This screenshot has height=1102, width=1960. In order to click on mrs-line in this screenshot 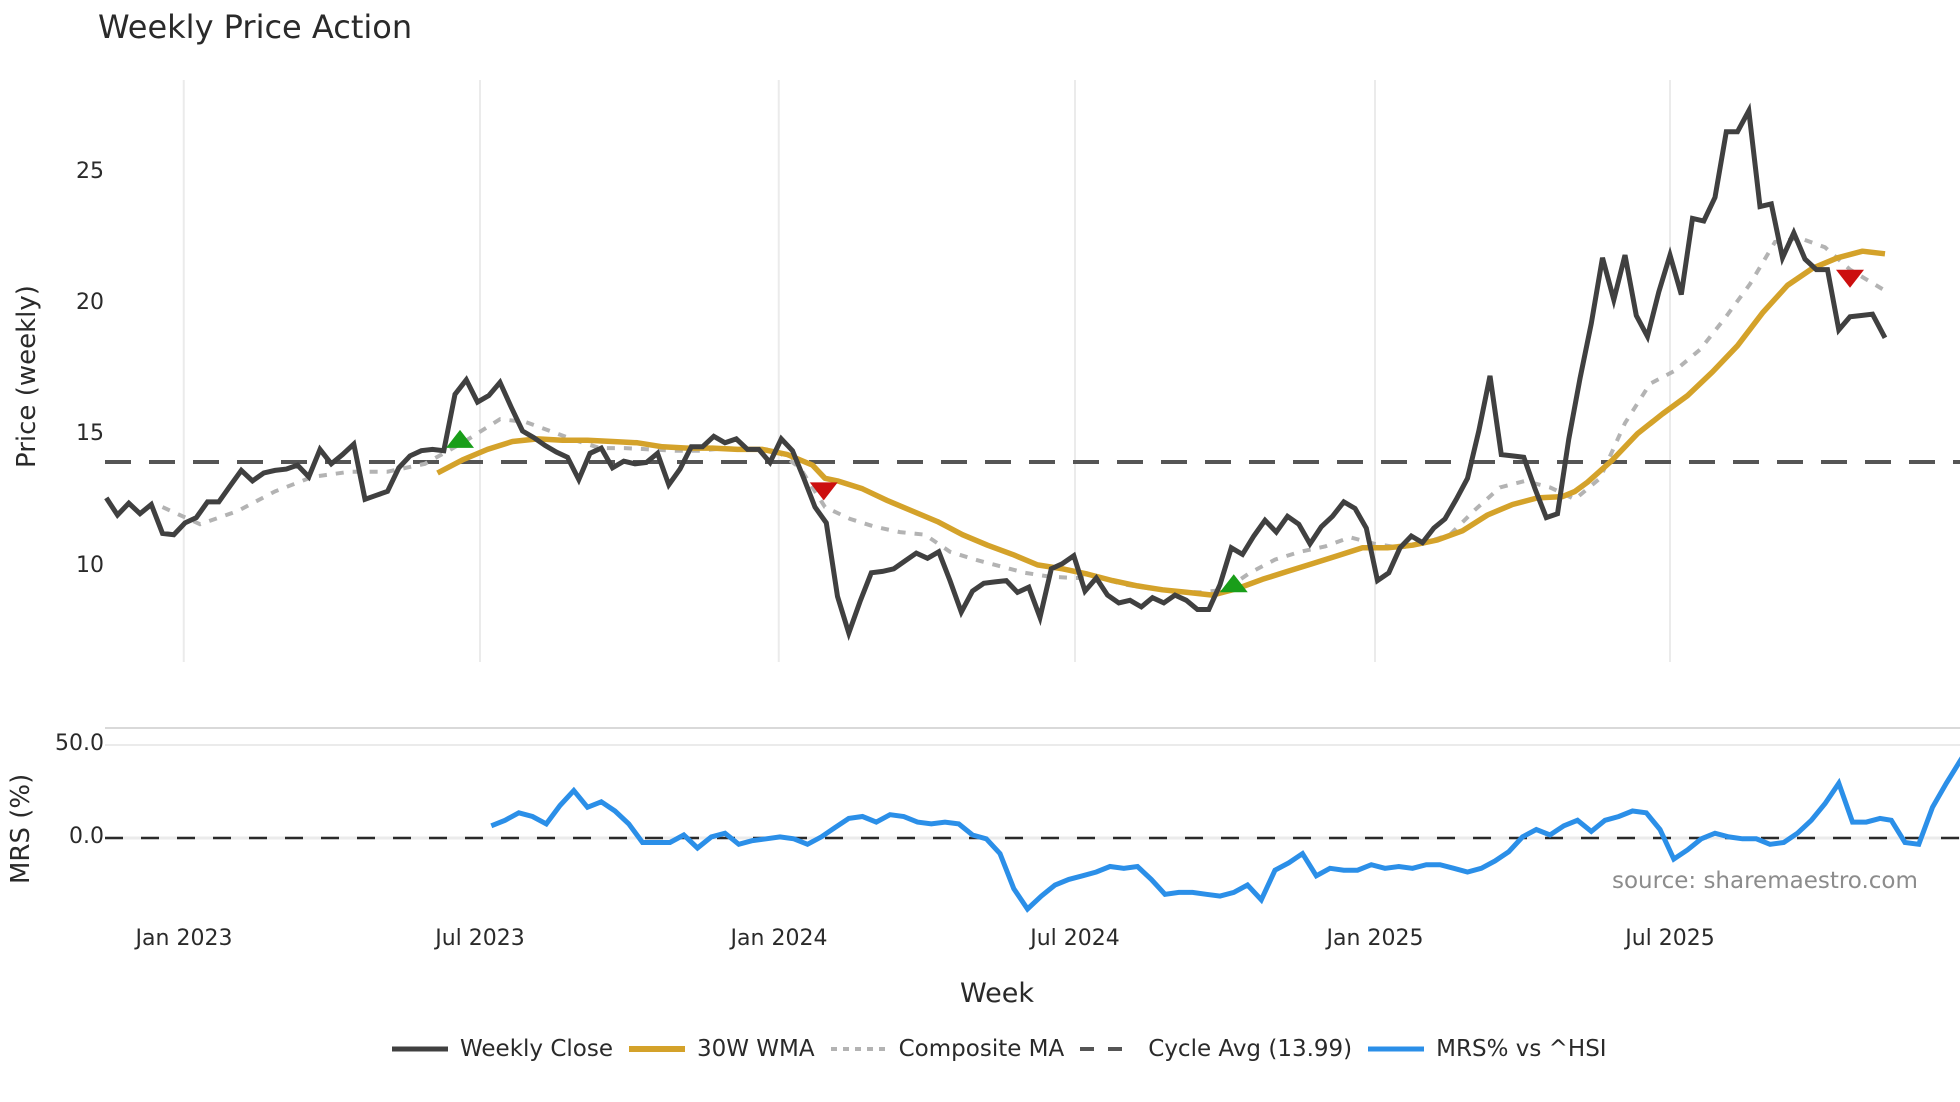, I will do `click(1225, 834)`.